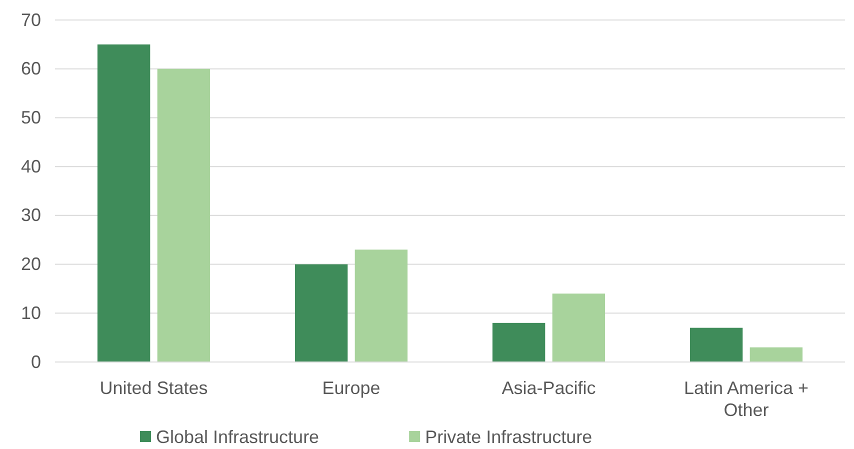 This screenshot has width=854, height=449. Describe the element at coordinates (30, 215) in the screenshot. I see `y-tick-label: 30` at that location.